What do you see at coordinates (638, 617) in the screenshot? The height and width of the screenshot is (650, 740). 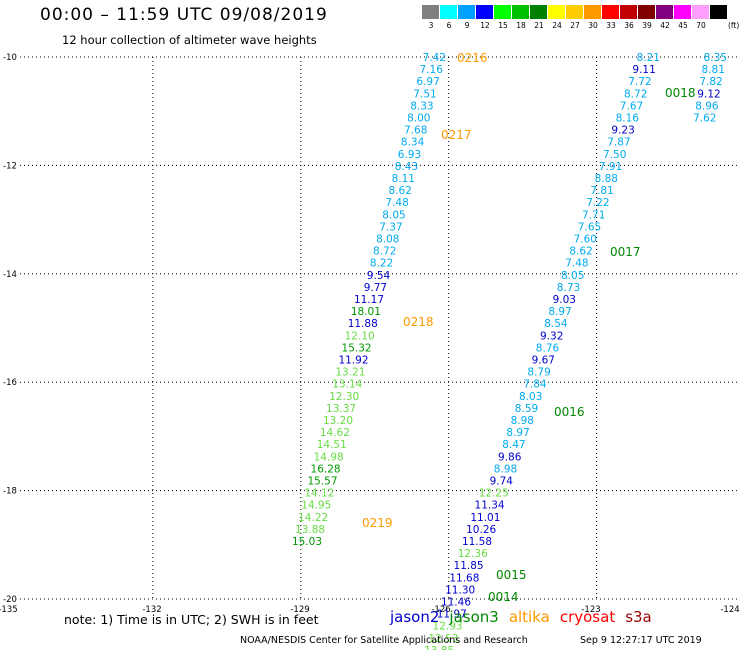 I see `legend-s3a: s3a` at bounding box center [638, 617].